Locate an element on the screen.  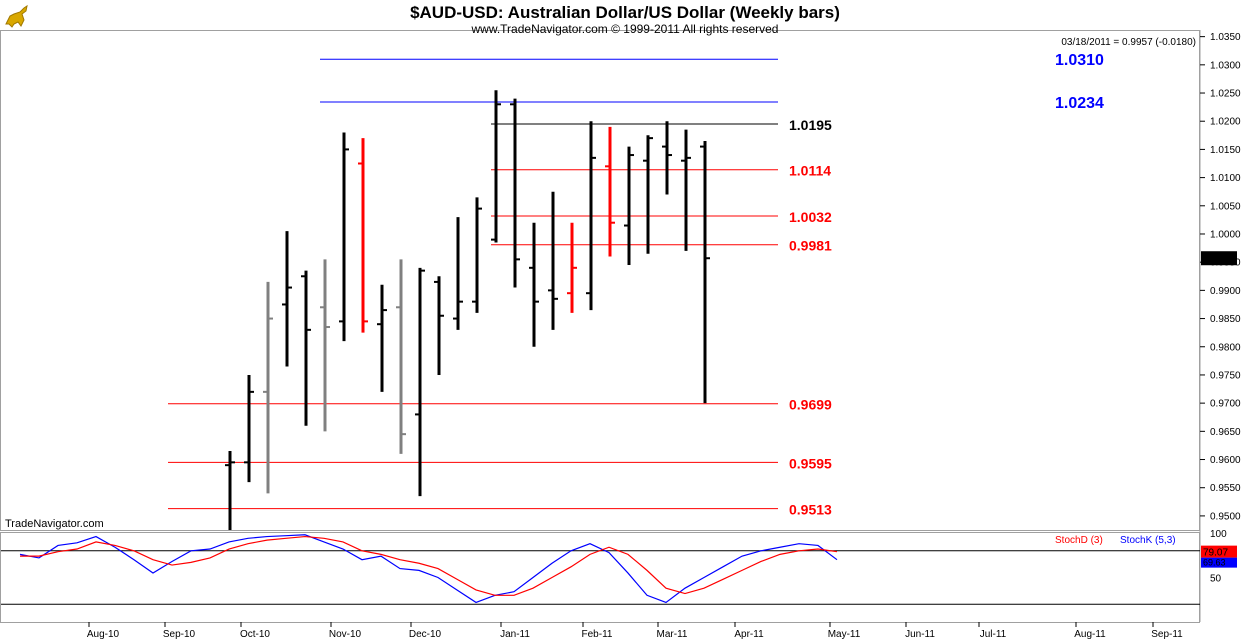
stochD-line is located at coordinates (429, 565).